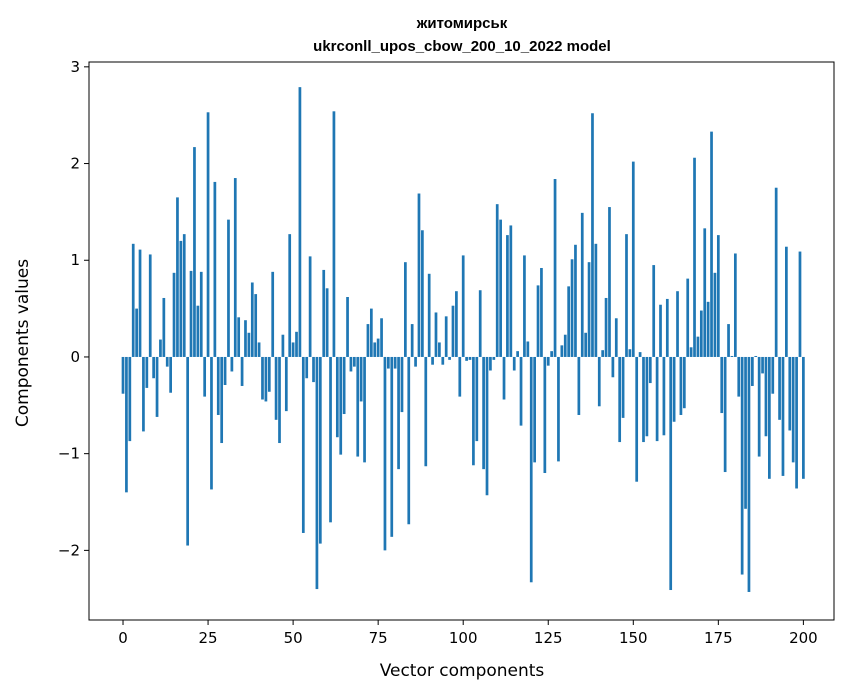  What do you see at coordinates (75, 357) in the screenshot?
I see `y-tick-label: 0` at bounding box center [75, 357].